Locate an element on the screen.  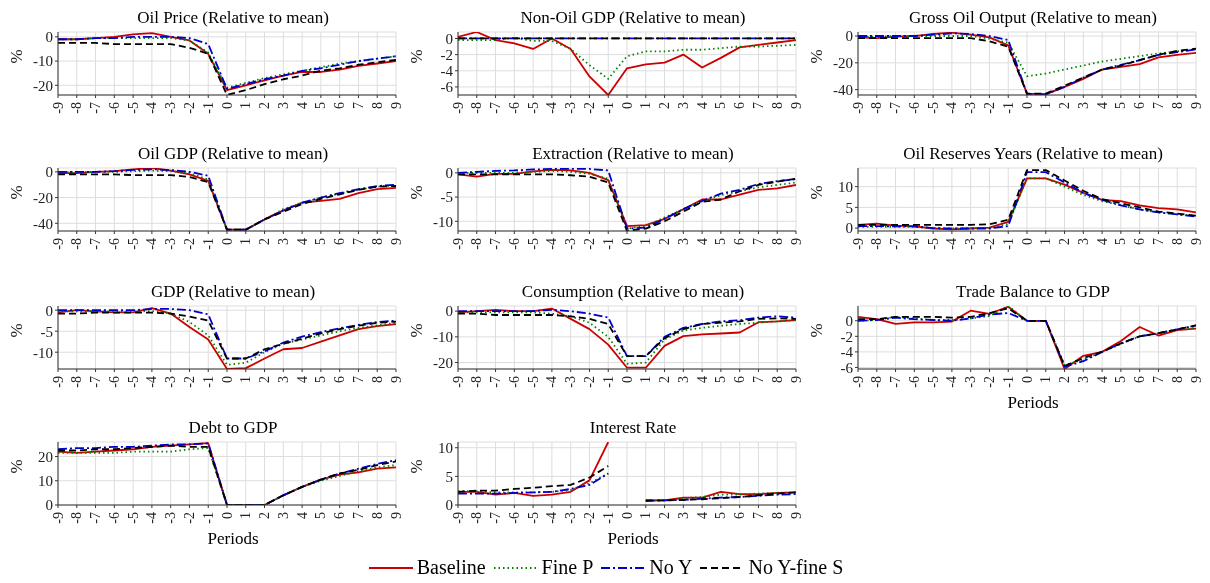
y-tick-label: 5 is located at coordinates (449, 476).